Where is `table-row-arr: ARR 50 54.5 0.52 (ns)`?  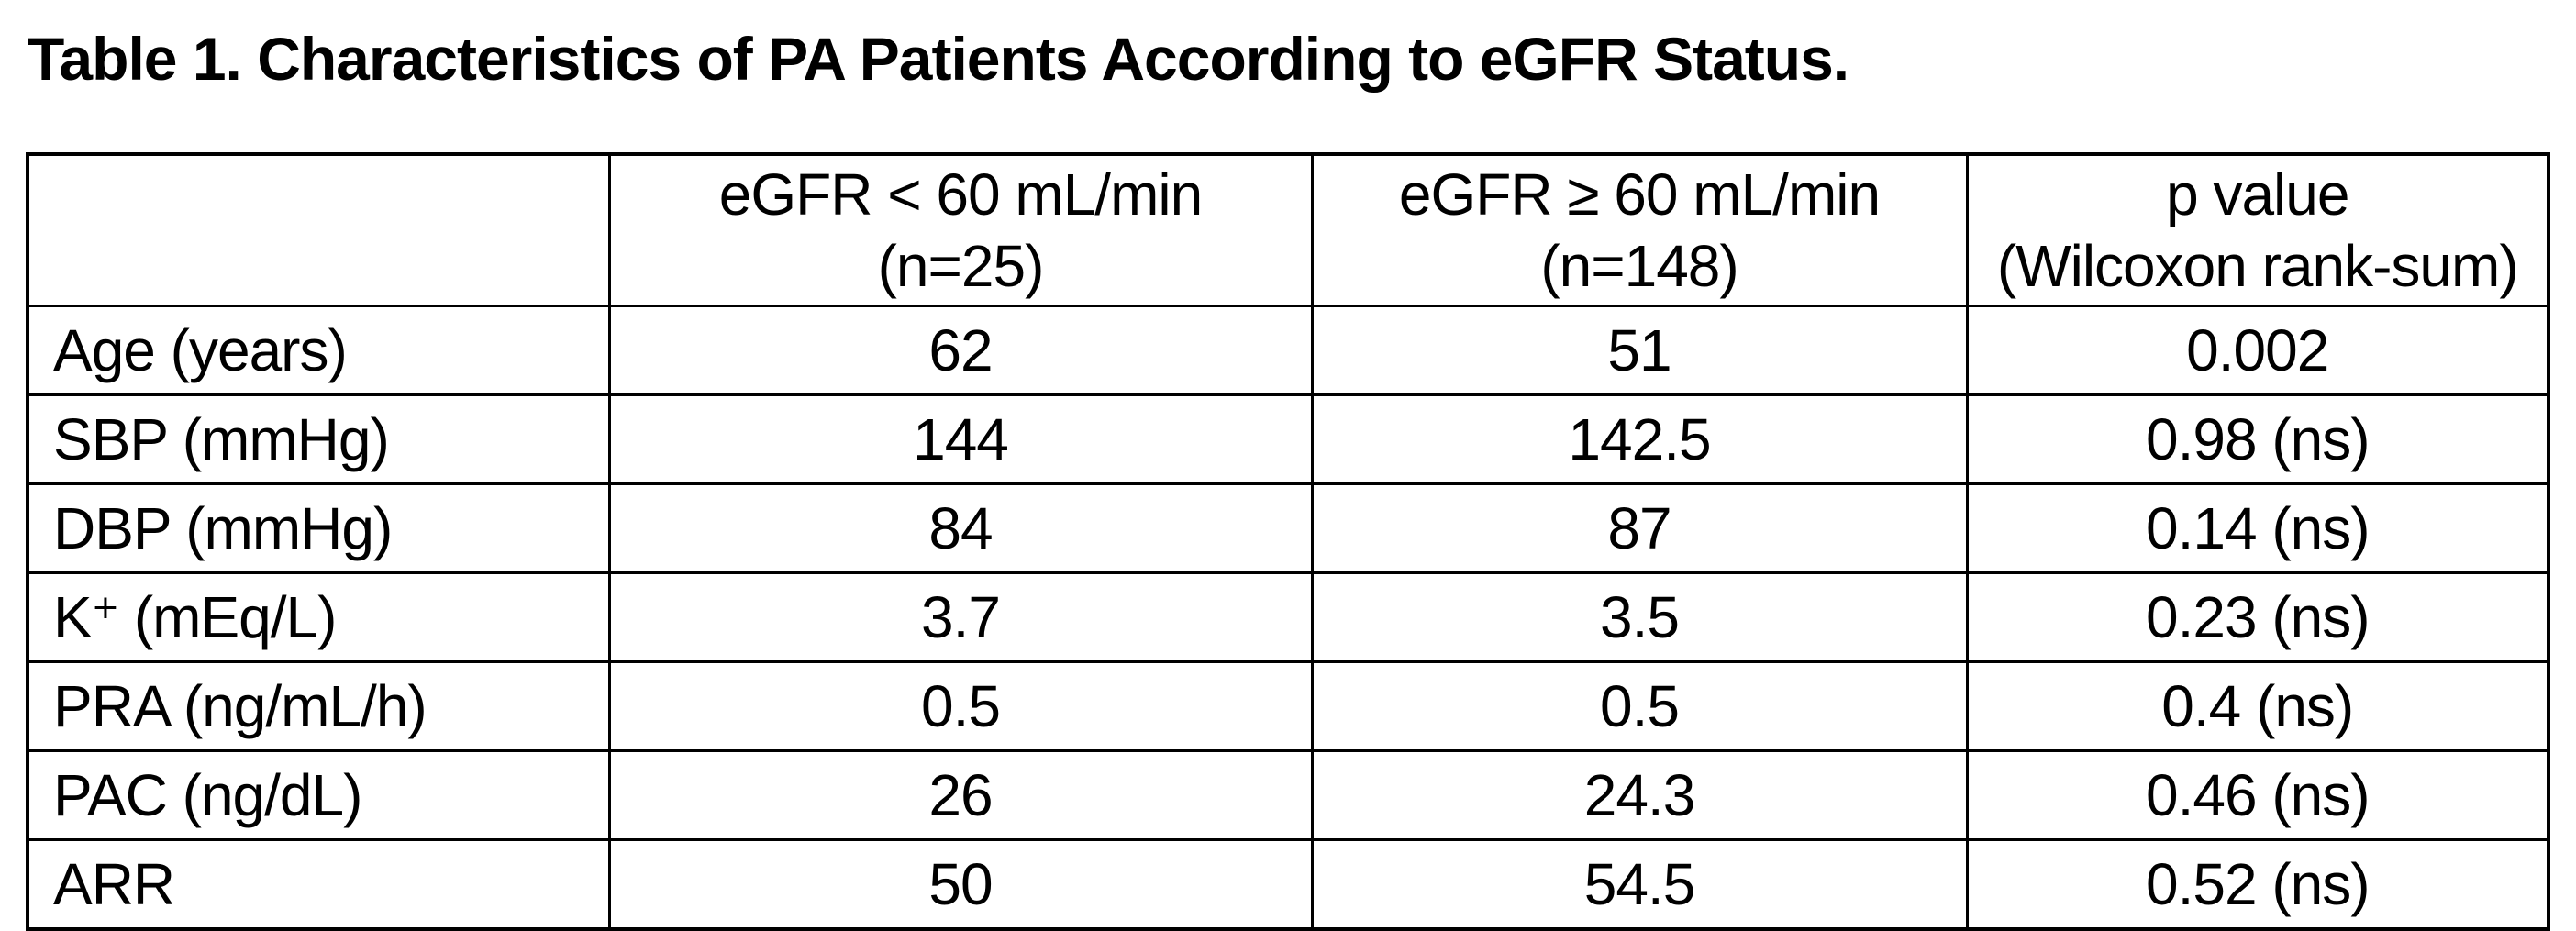
table-row-arr: ARR 50 54.5 0.52 (ns) is located at coordinates (1288, 884).